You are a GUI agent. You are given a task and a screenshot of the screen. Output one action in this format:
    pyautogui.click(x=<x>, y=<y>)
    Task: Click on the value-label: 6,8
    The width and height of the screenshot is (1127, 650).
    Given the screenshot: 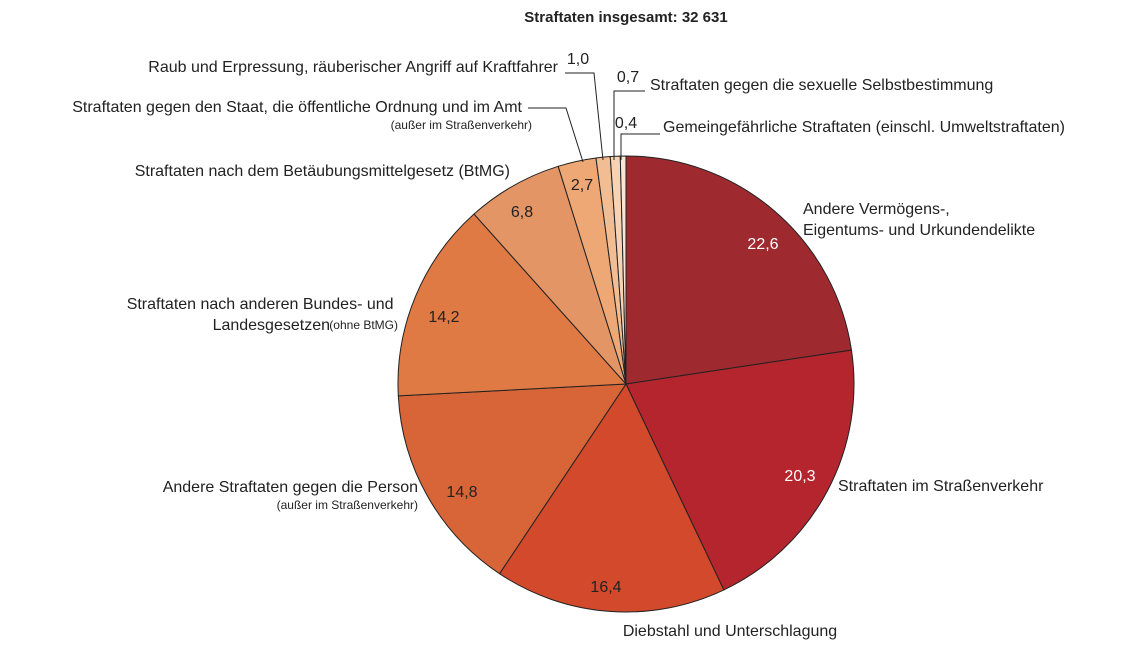 What is the action you would take?
    pyautogui.click(x=522, y=212)
    